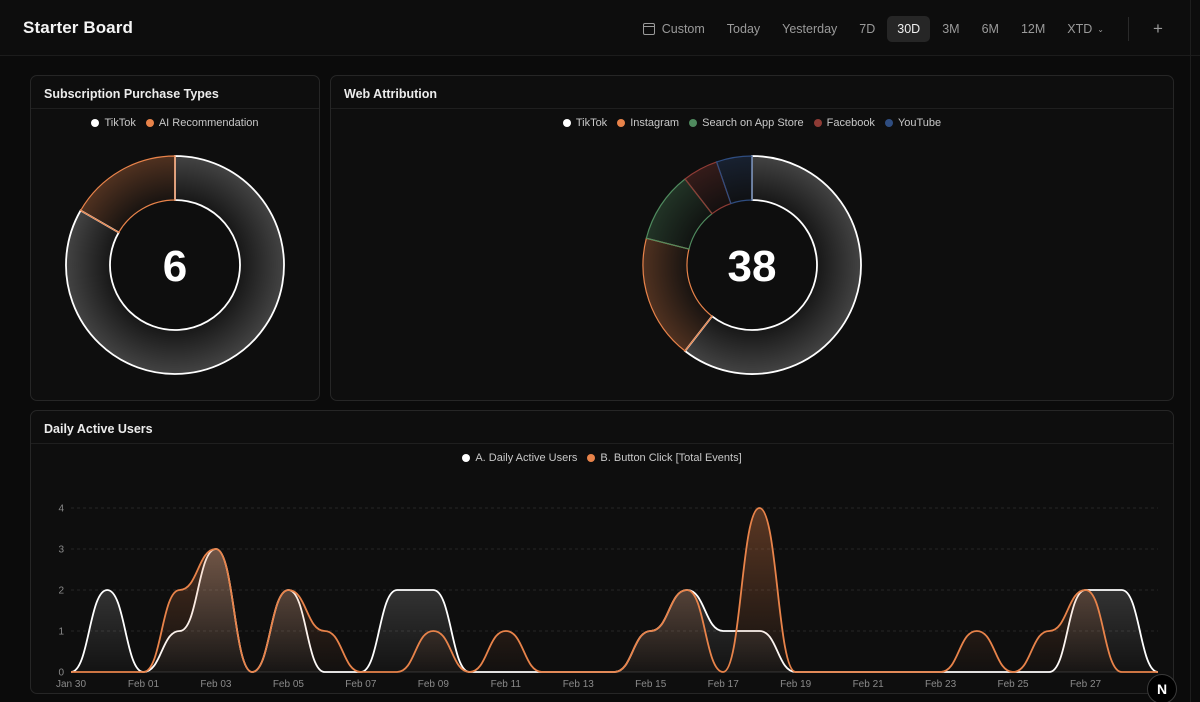  I want to click on card-title: Daily Active Users, so click(602, 427).